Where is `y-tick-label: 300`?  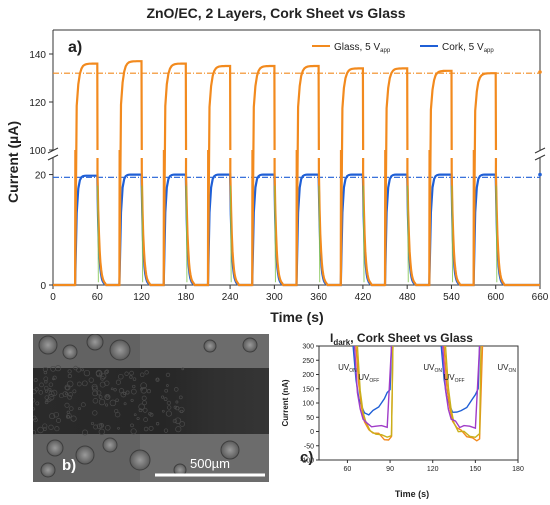
y-tick-label: 300 is located at coordinates (308, 347).